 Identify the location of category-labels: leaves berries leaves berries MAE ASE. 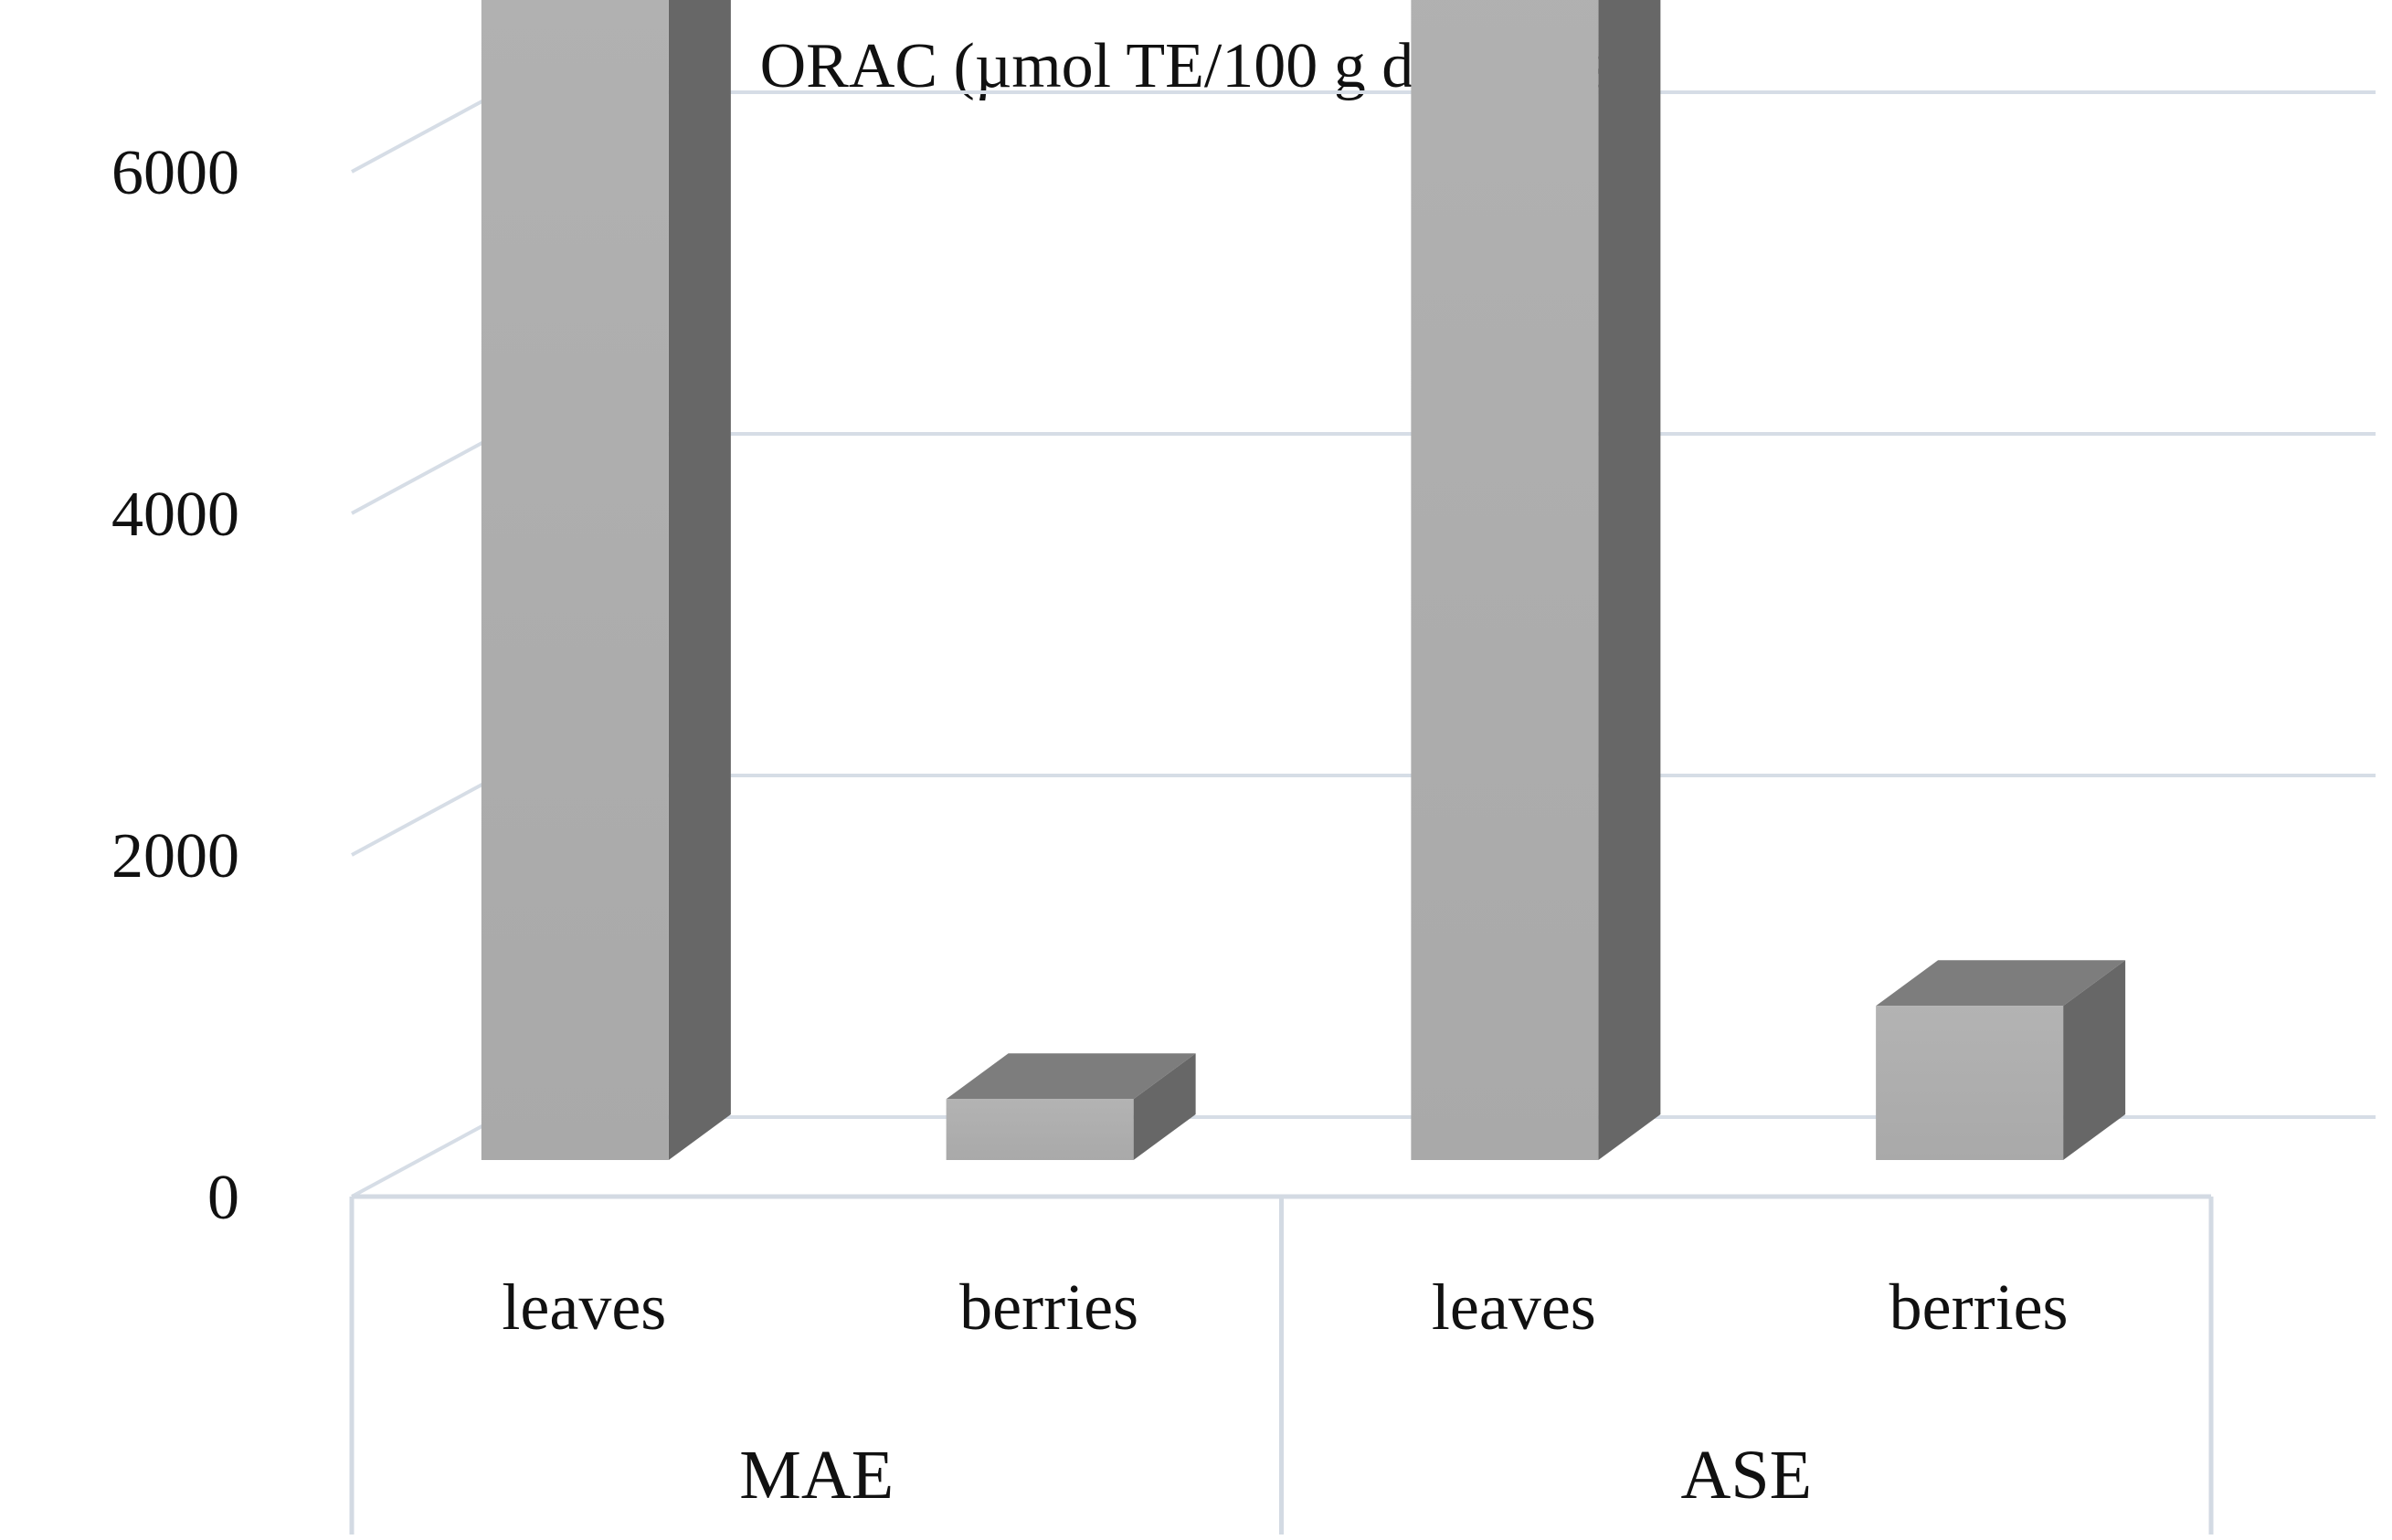
(1285, 1392).